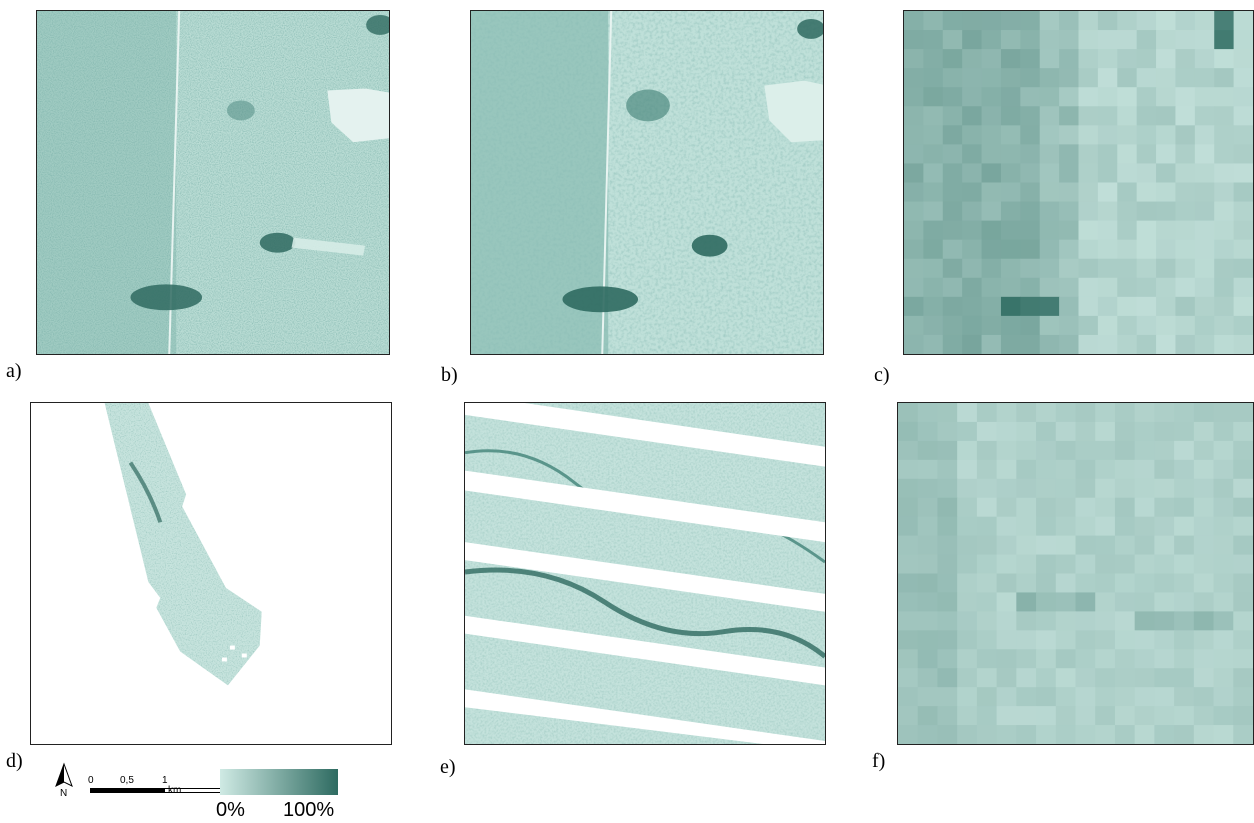 This screenshot has width=1254, height=823. What do you see at coordinates (175, 790) in the screenshot?
I see `scale-unit: km` at bounding box center [175, 790].